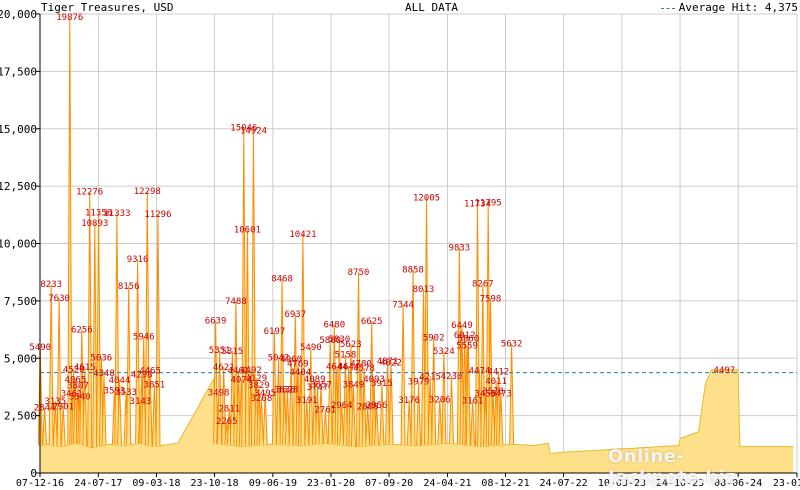  What do you see at coordinates (279, 358) in the screenshot?
I see `spike-value-label: 5042` at bounding box center [279, 358].